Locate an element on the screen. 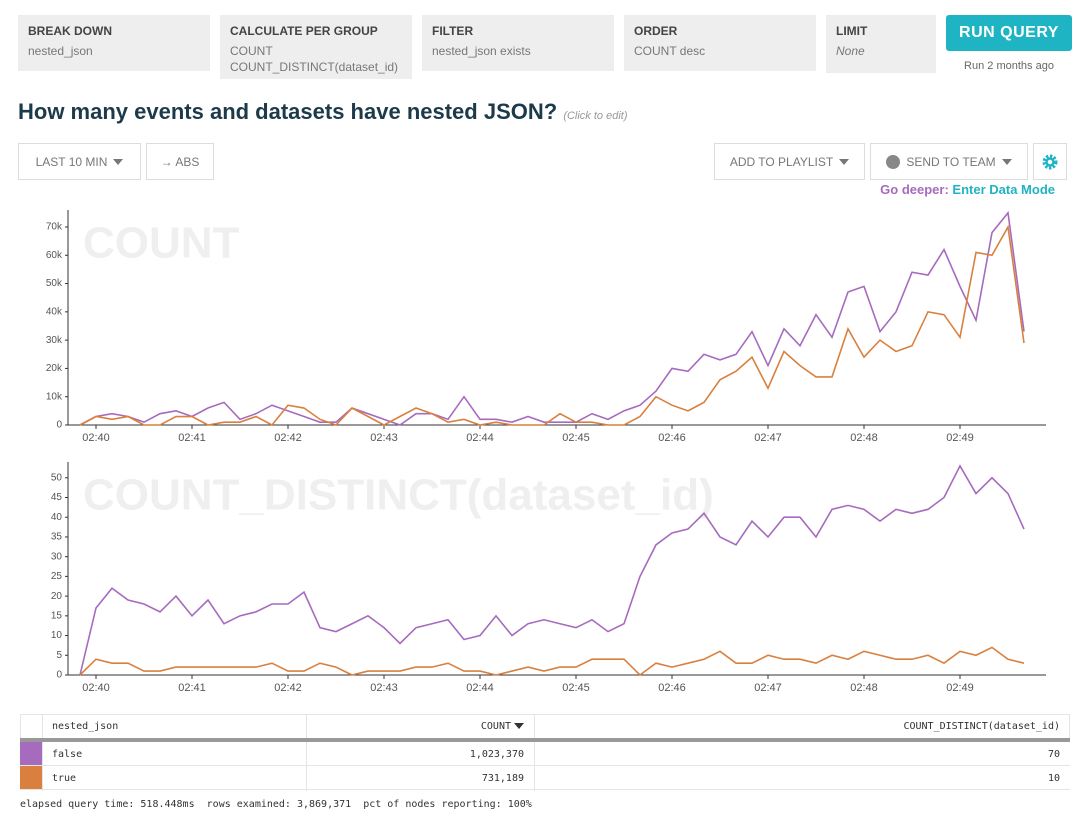  y-tick-label: 40k is located at coordinates (54, 311).